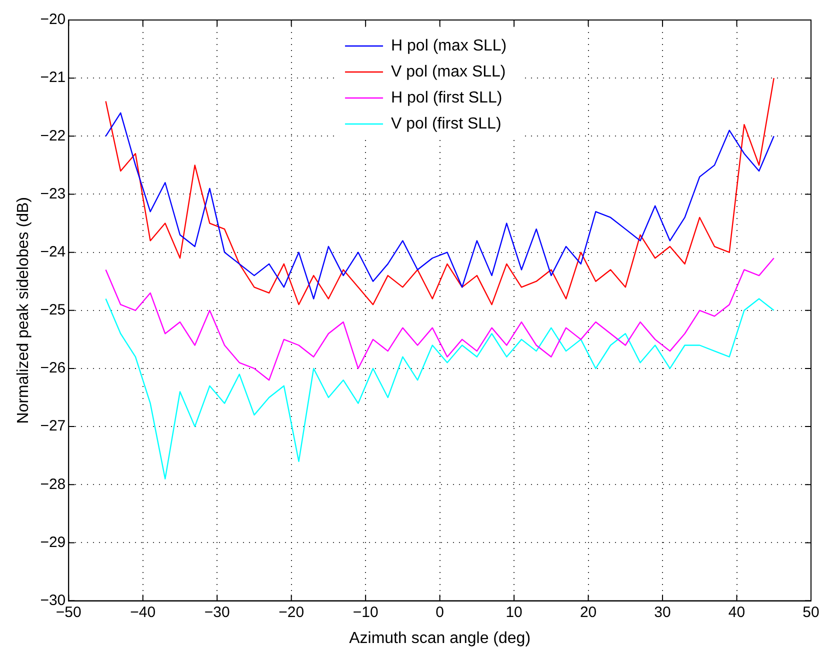 This screenshot has width=833, height=660. I want to click on x-tick-label: −10, so click(365, 612).